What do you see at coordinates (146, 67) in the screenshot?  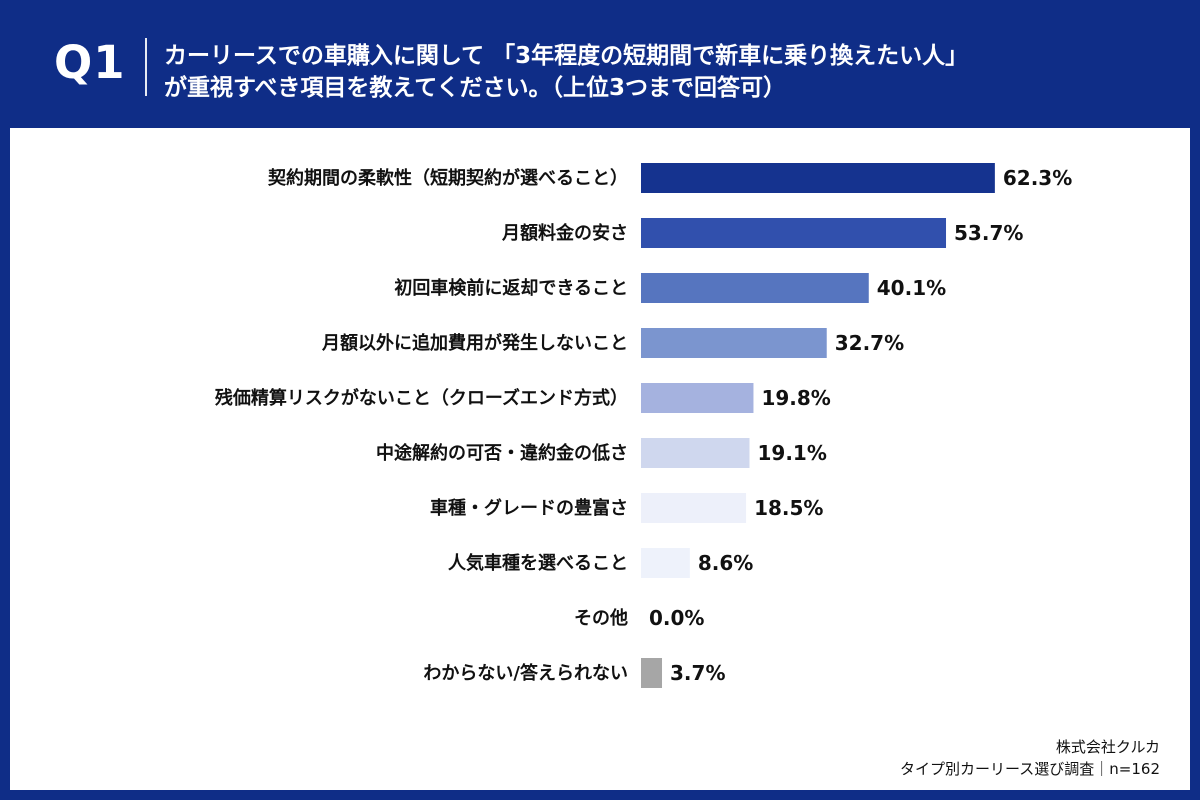 I see `header-divider` at bounding box center [146, 67].